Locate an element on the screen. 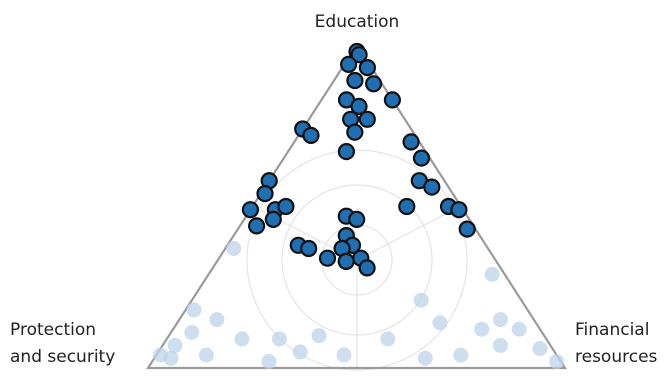 This screenshot has width=672, height=379. vertex-label: resources is located at coordinates (616, 357).